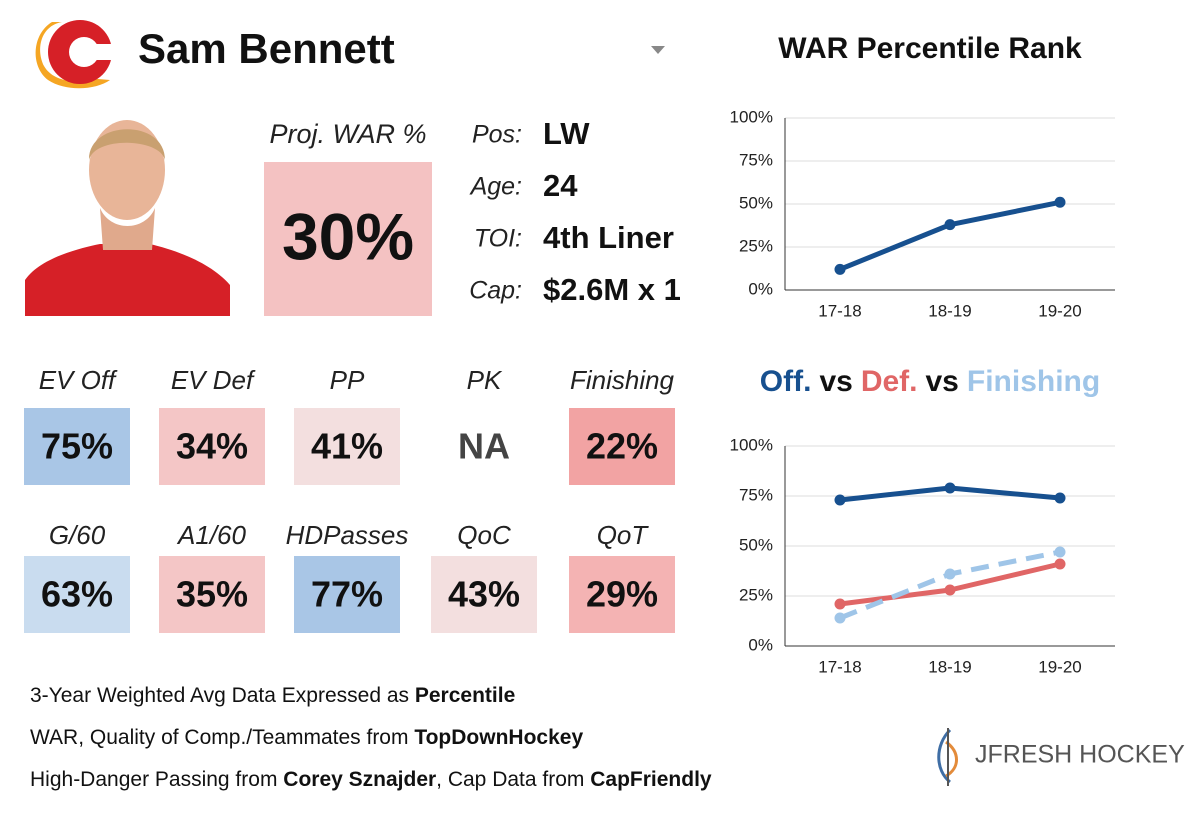 Image resolution: width=1200 pixels, height=820 pixels. What do you see at coordinates (213, 380) in the screenshot?
I see `tile-label: EV Def` at bounding box center [213, 380].